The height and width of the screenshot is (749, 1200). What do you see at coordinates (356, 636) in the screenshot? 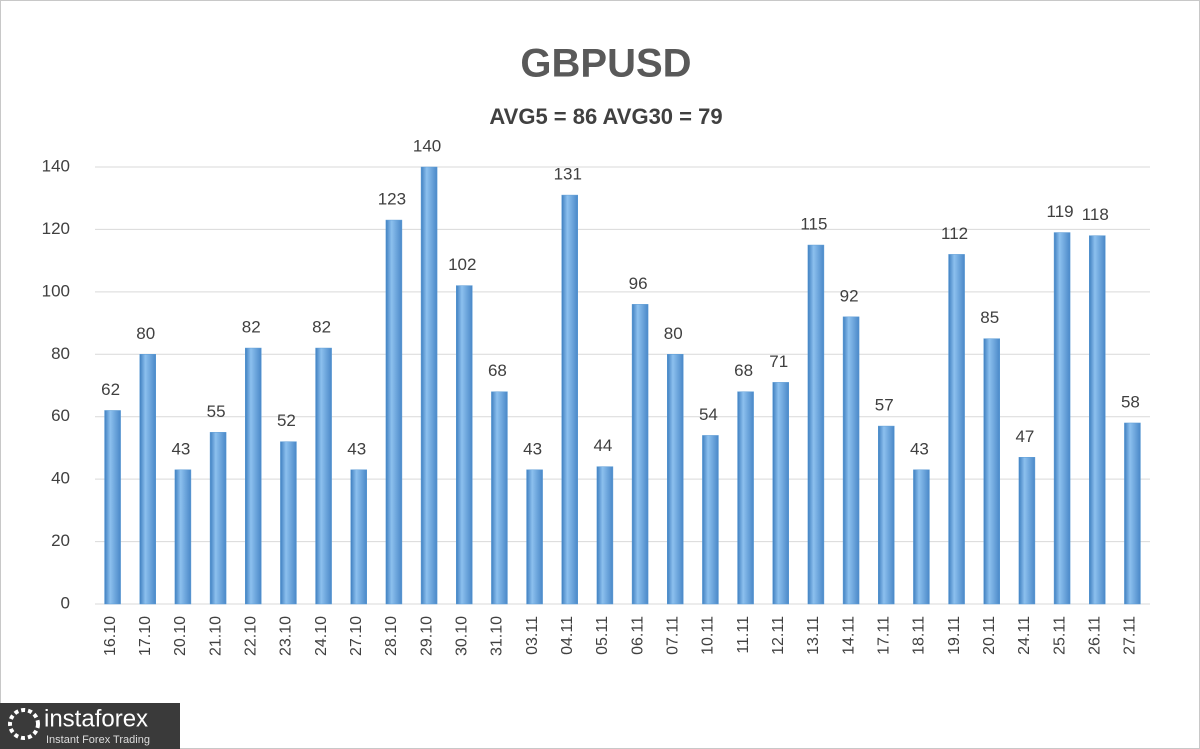
I see `x-tick-label: 27.10` at bounding box center [356, 636].